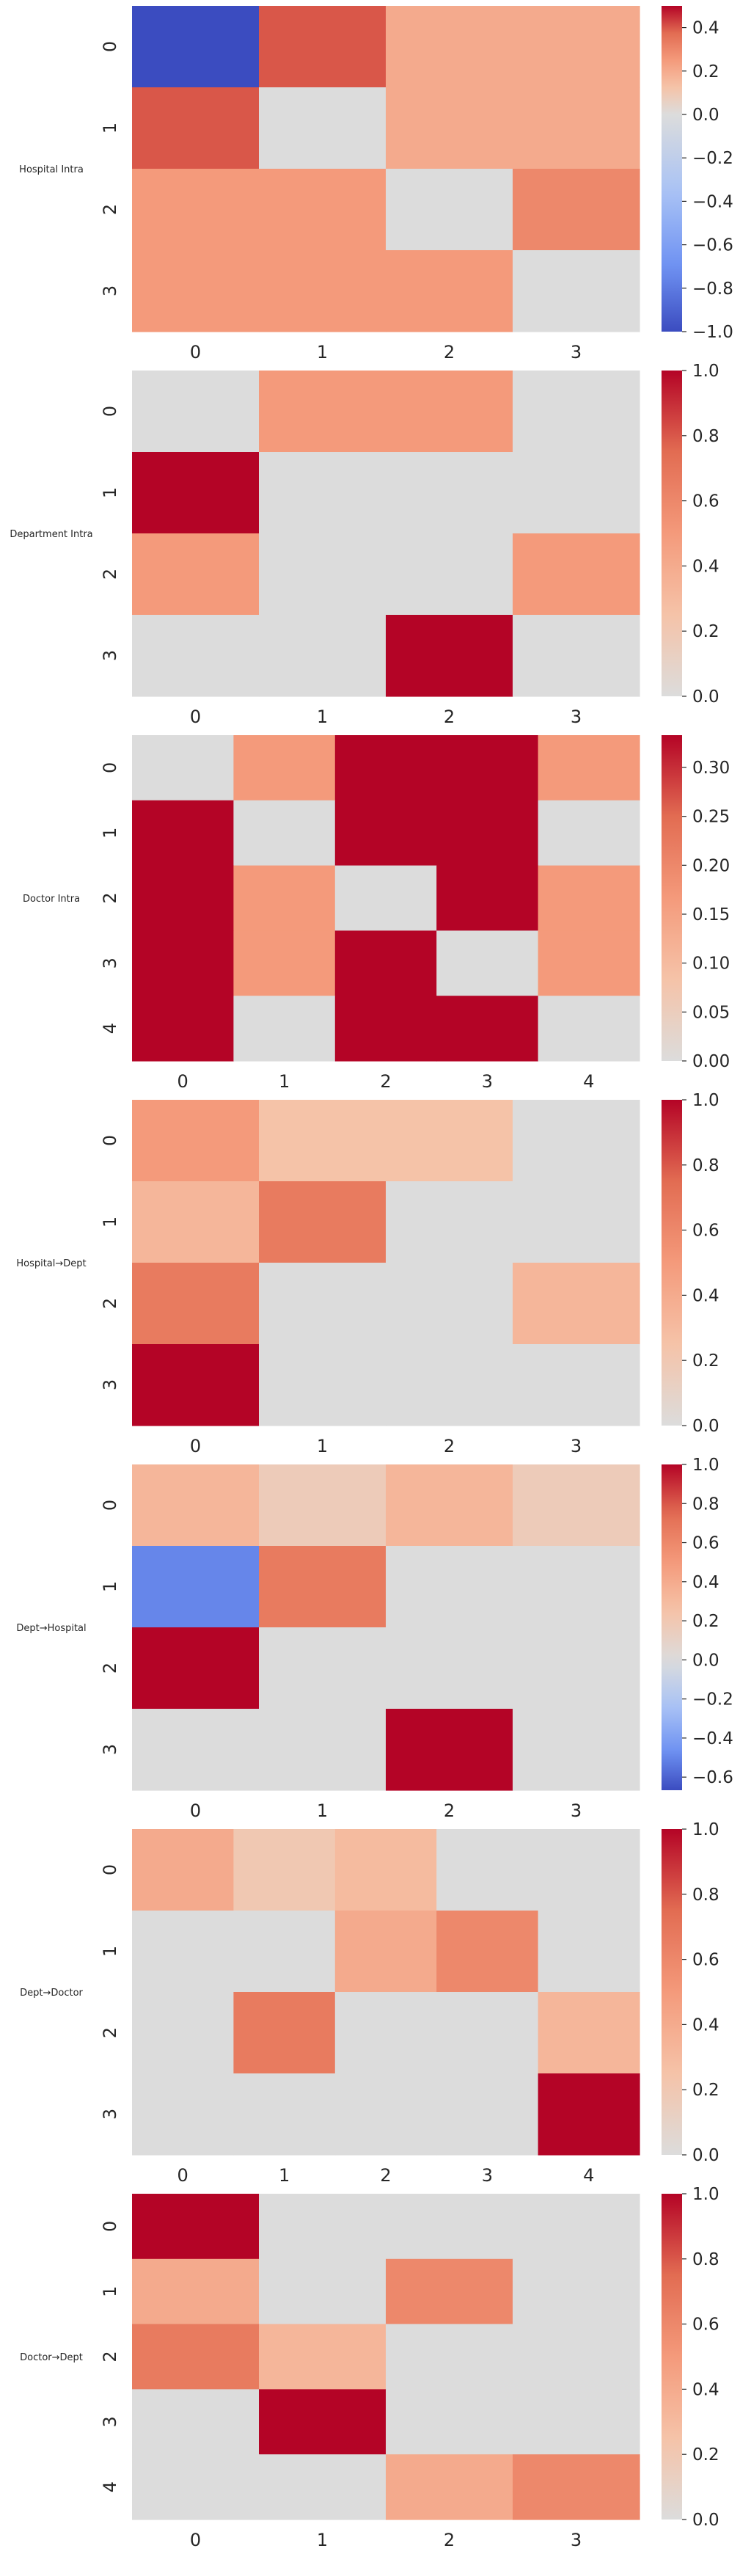  Describe the element at coordinates (51, 170) in the screenshot. I see `panel-row-label: Hospital Intra` at that location.